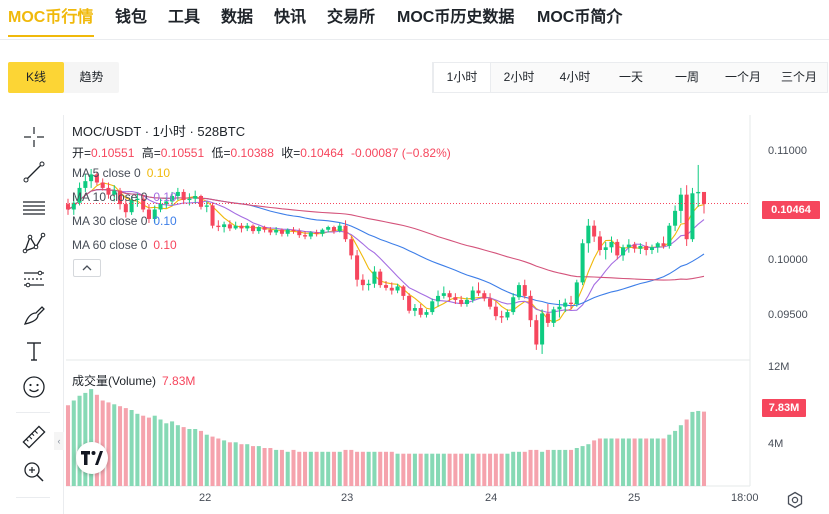  I want to click on interval-3m: 三个月, so click(798, 77).